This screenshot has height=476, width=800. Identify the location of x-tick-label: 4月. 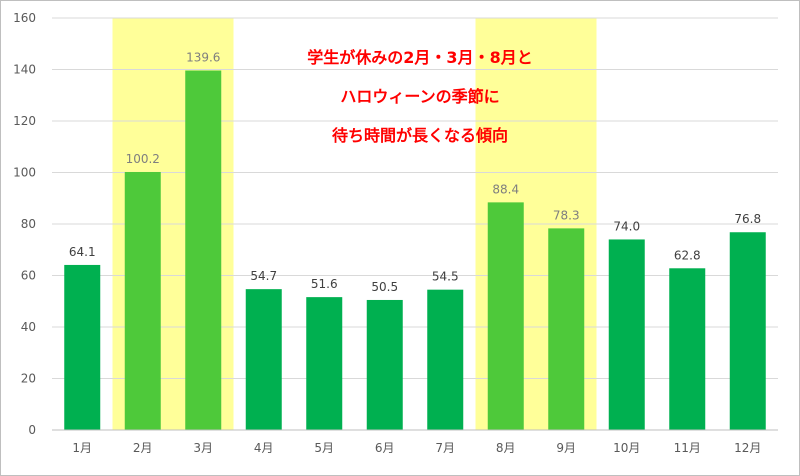
(264, 448).